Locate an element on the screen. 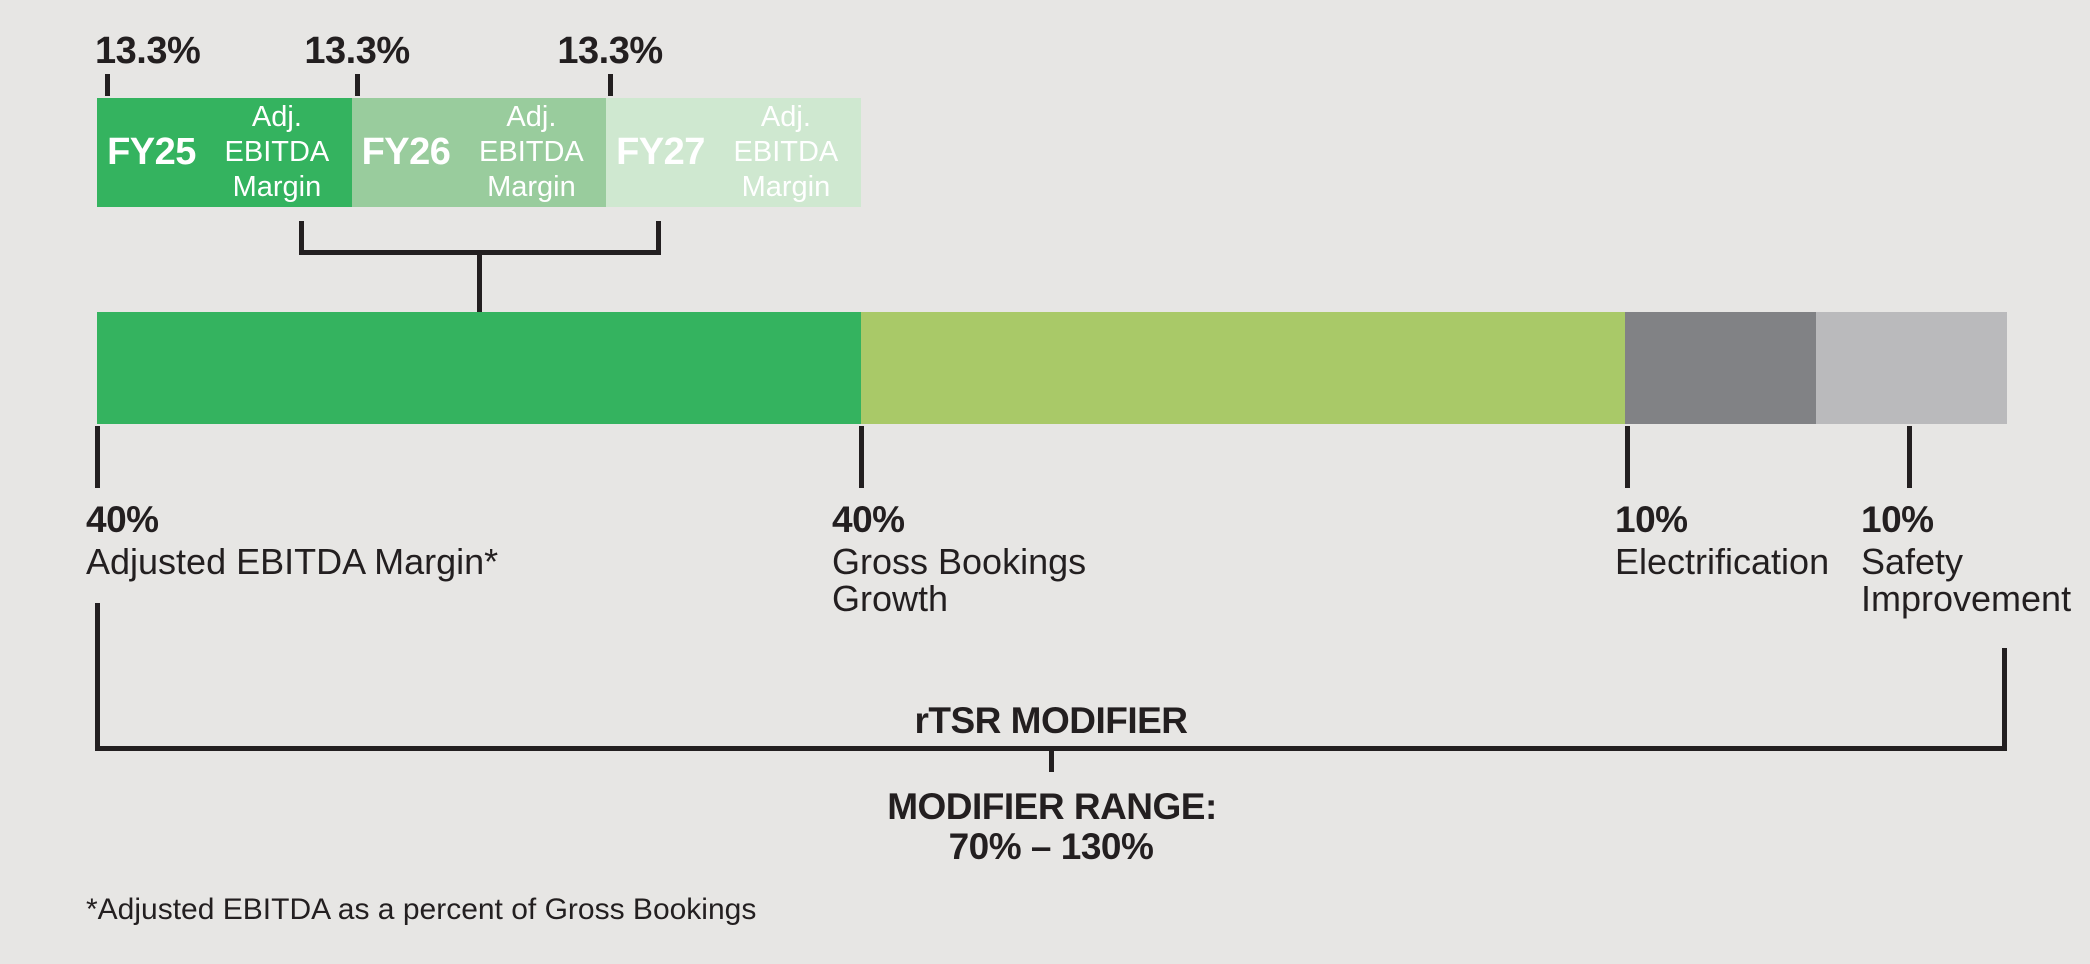 The image size is (2090, 964). modifier-bracket-stem is located at coordinates (1051, 761).